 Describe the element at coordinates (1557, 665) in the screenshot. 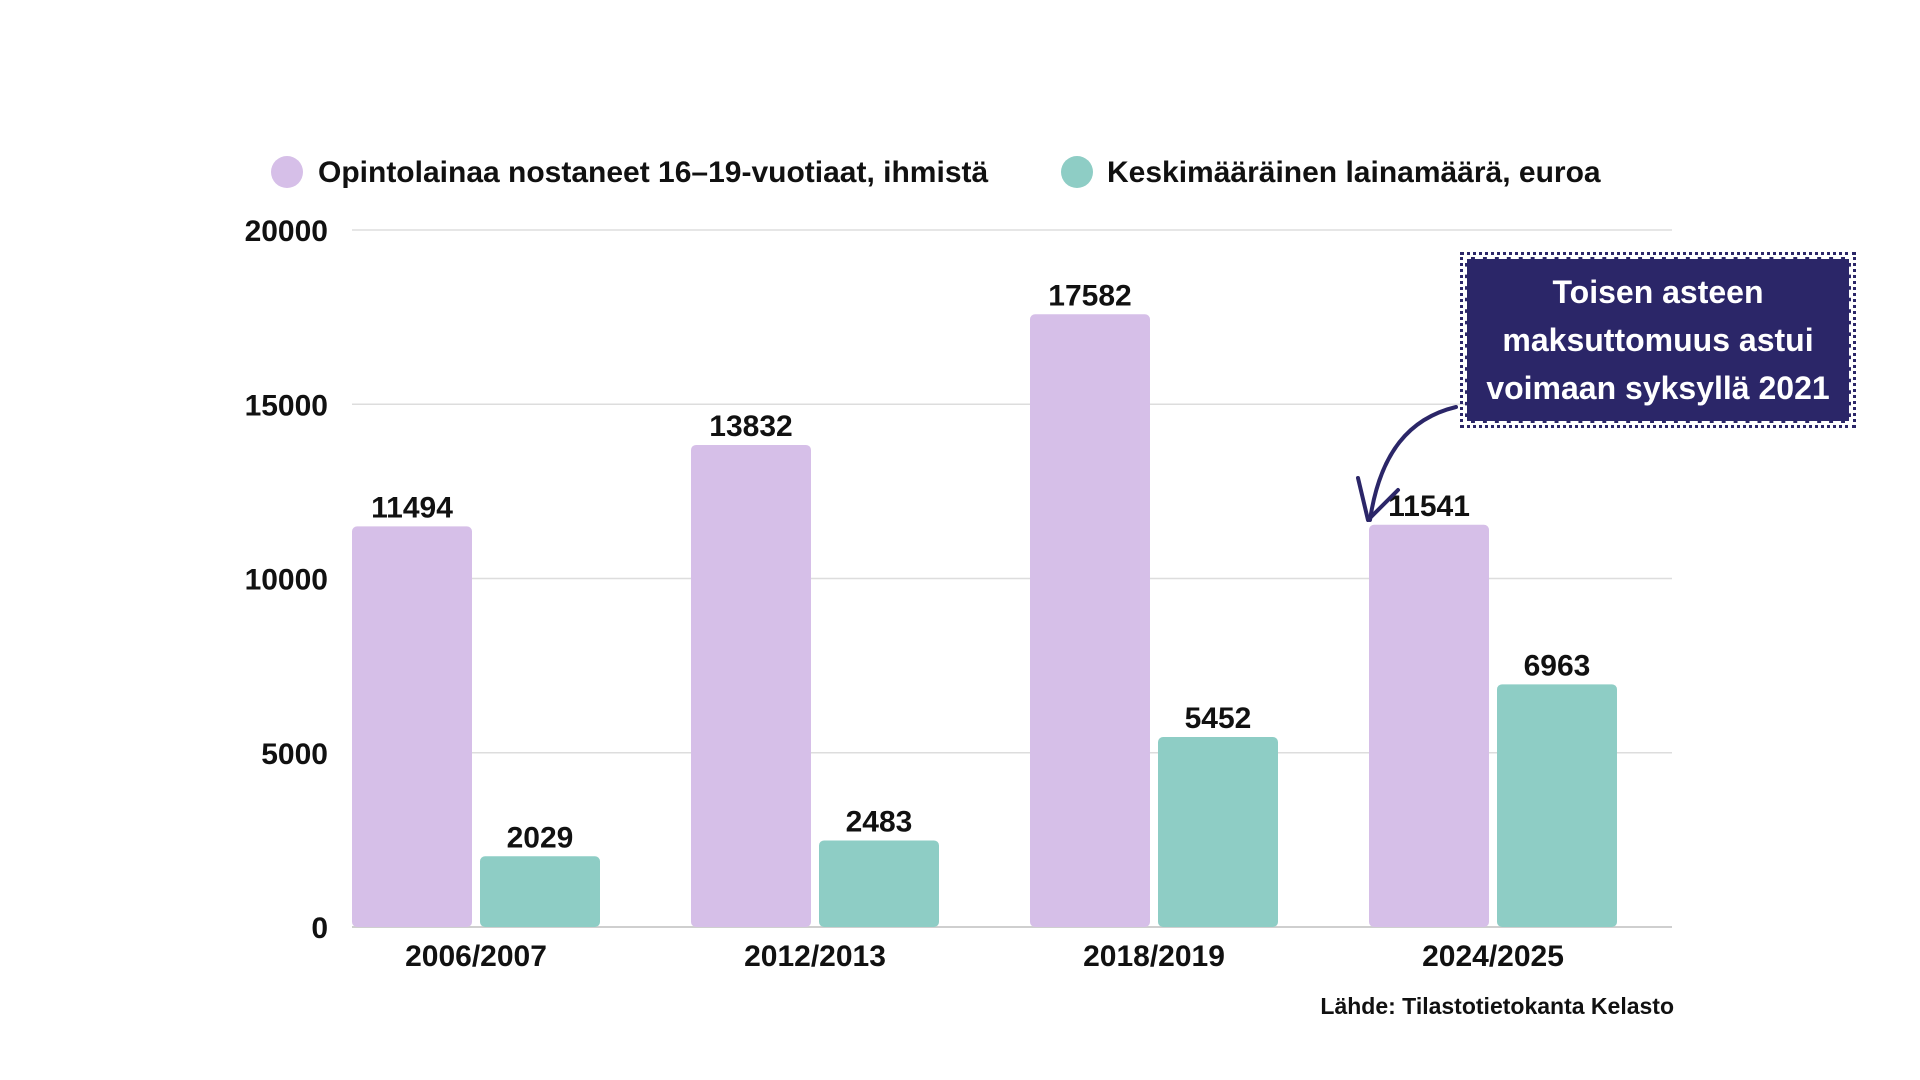

I see `data-label: 6963` at that location.